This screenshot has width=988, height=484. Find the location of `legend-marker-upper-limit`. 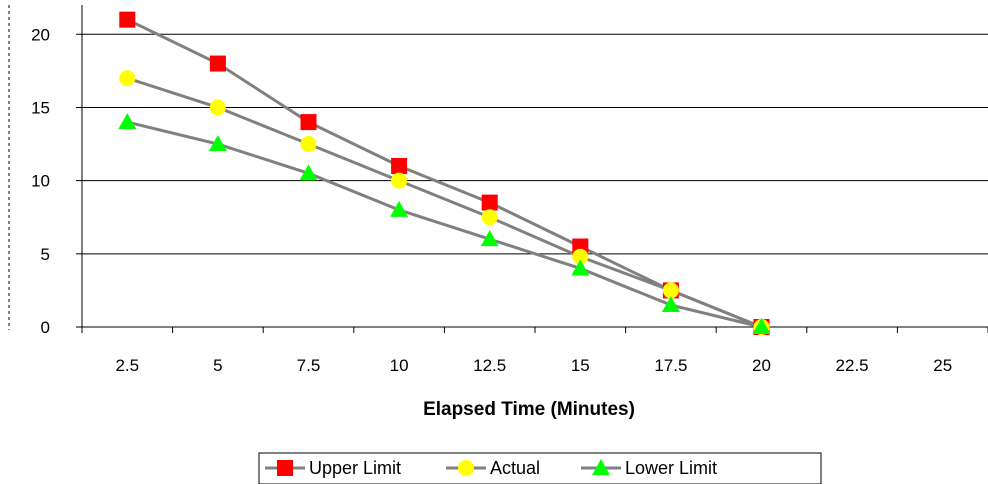

legend-marker-upper-limit is located at coordinates (285, 468).